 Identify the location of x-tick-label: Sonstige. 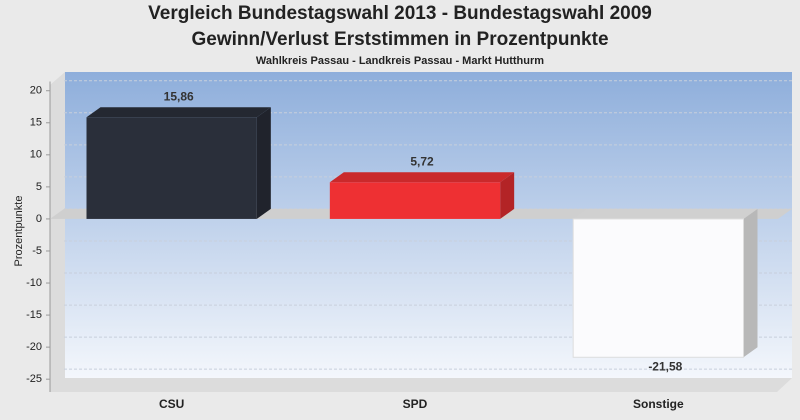
(658, 404).